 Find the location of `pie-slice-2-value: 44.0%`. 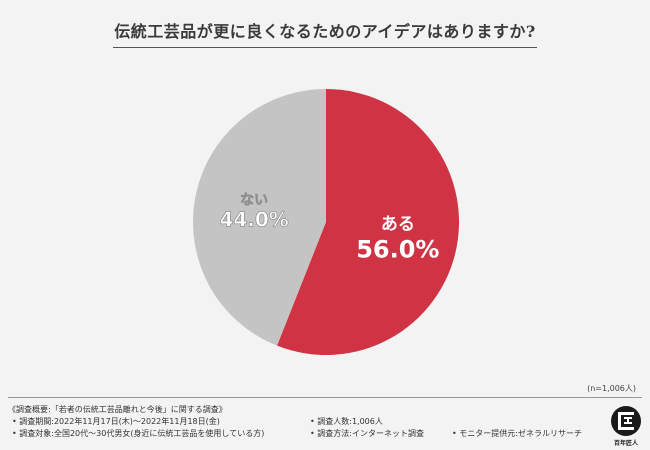

pie-slice-2-value: 44.0% is located at coordinates (253, 219).